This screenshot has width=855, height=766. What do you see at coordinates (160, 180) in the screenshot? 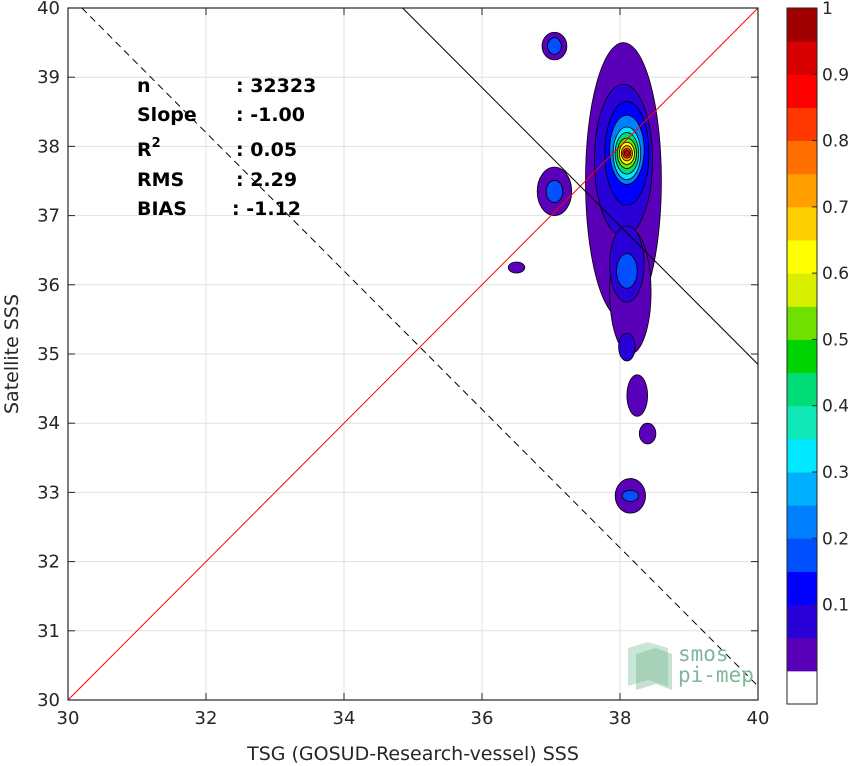
I see `stat-label: RMS` at bounding box center [160, 180].